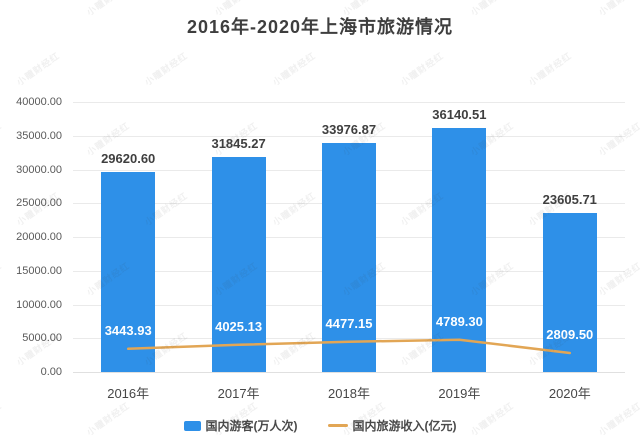 The image size is (640, 441). I want to click on y-axis-tick-label: 20000.00, so click(39, 237).